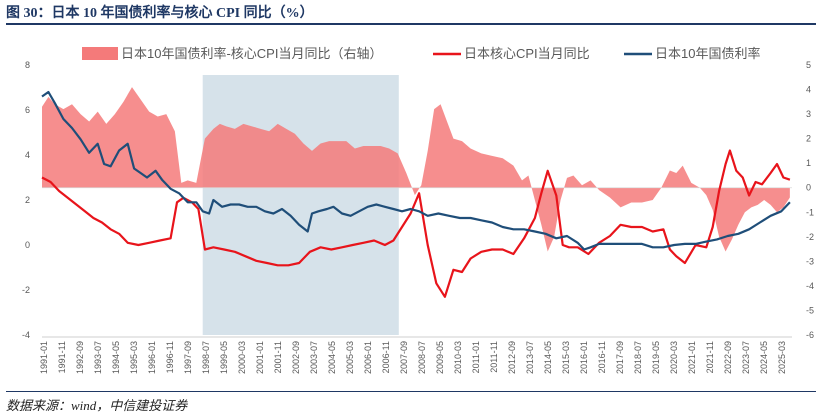 The width and height of the screenshot is (819, 415). Describe the element at coordinates (62, 357) in the screenshot. I see `x-tick-label: 1991-11` at that location.